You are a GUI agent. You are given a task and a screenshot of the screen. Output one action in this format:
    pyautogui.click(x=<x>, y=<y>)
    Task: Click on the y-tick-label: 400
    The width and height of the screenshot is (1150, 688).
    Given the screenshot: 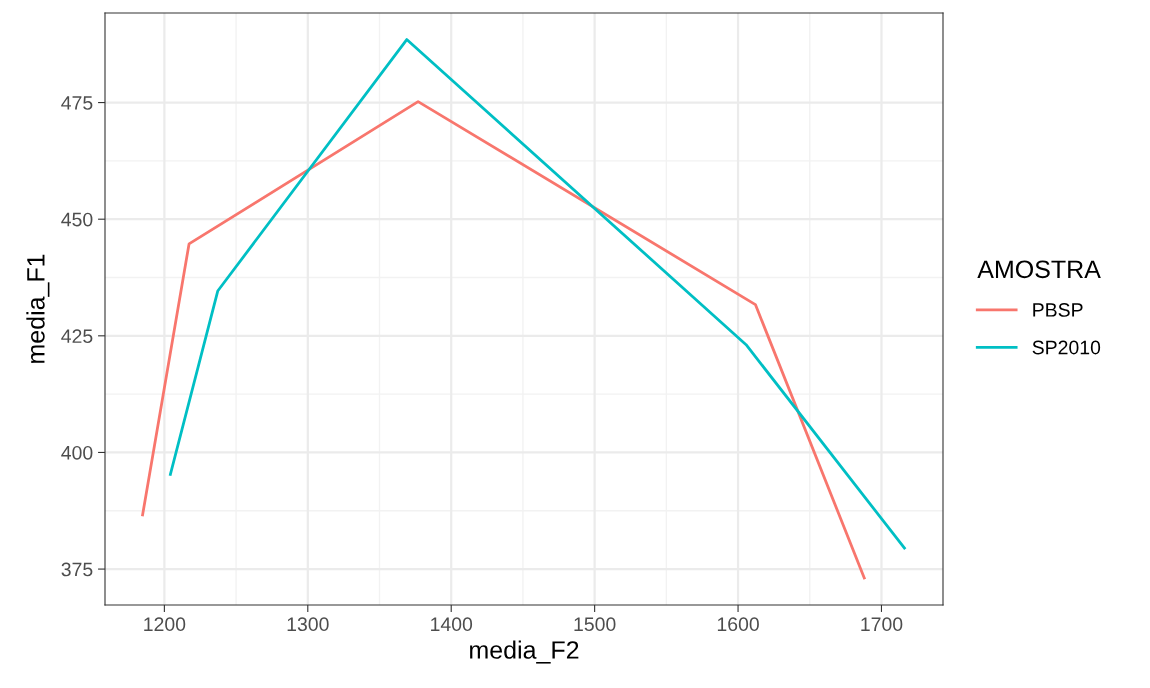 What is the action you would take?
    pyautogui.click(x=77, y=452)
    